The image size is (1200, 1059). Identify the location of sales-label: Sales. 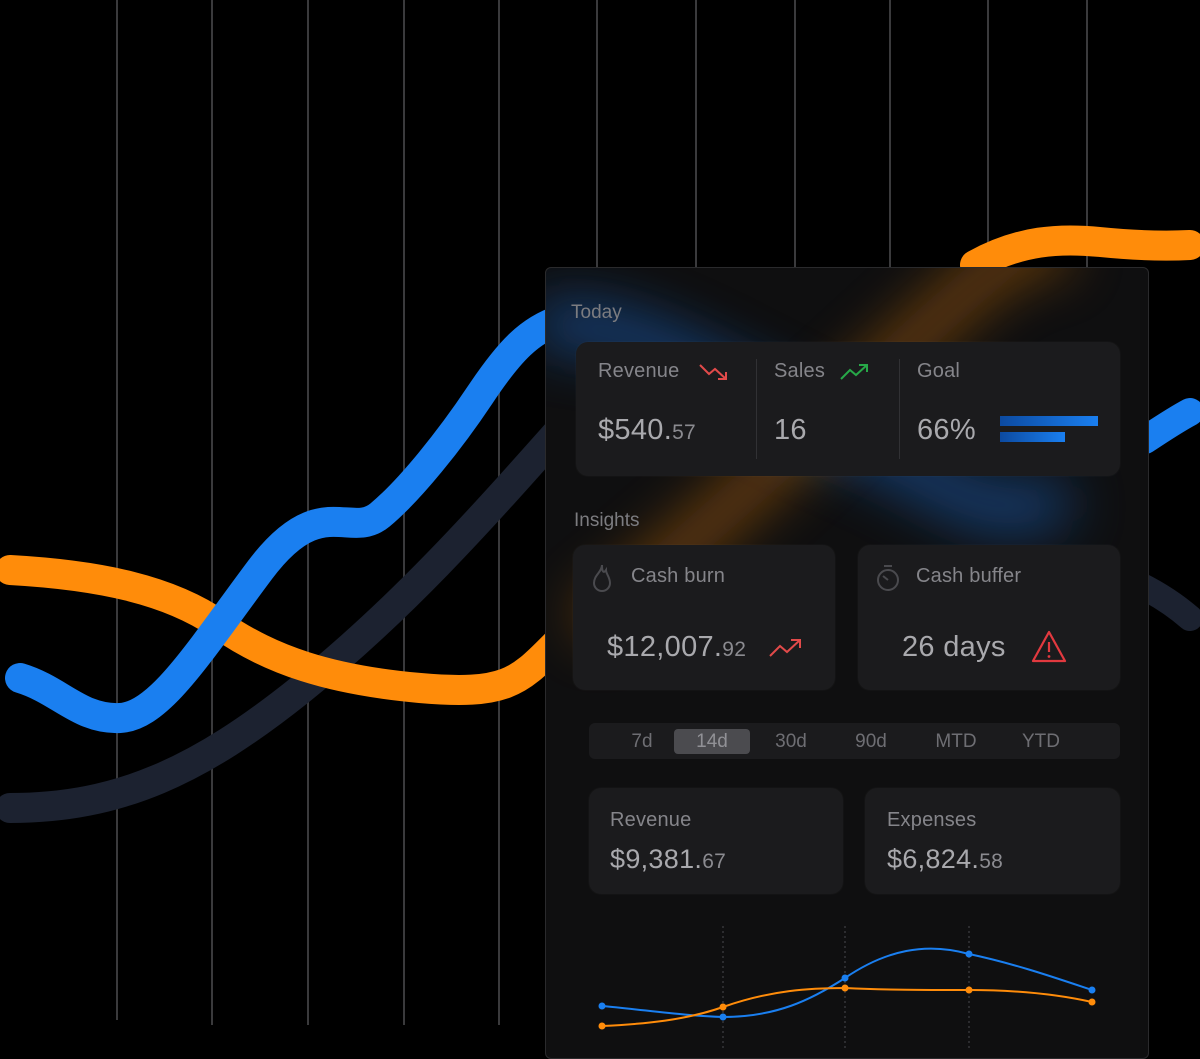
(800, 371).